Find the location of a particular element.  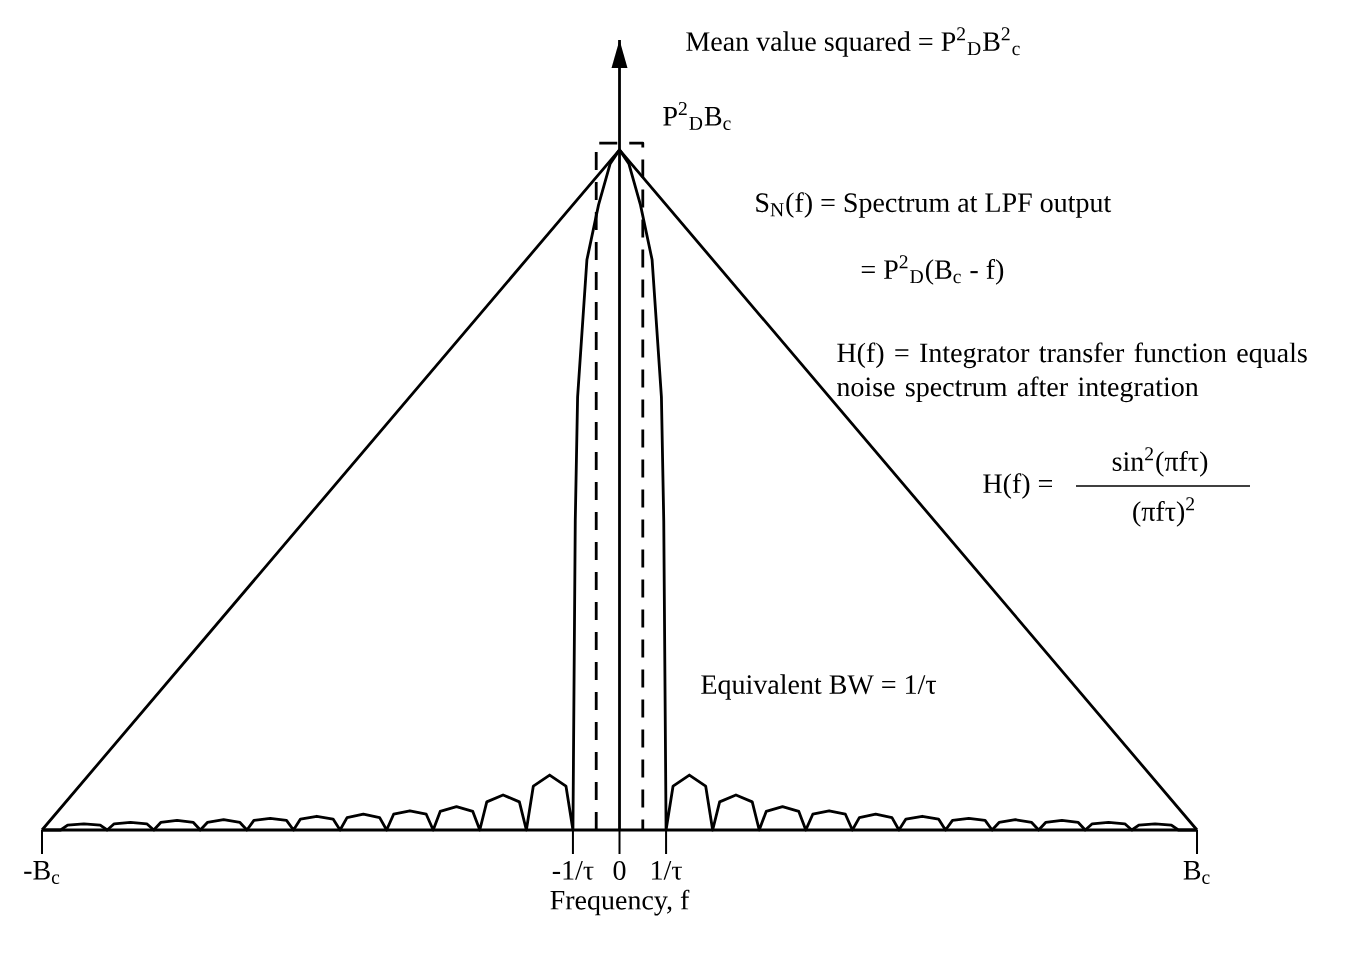

text: Mean value squared = P$^{2}$$_{D}$B$^{2}$c is located at coordinates (853, 42).